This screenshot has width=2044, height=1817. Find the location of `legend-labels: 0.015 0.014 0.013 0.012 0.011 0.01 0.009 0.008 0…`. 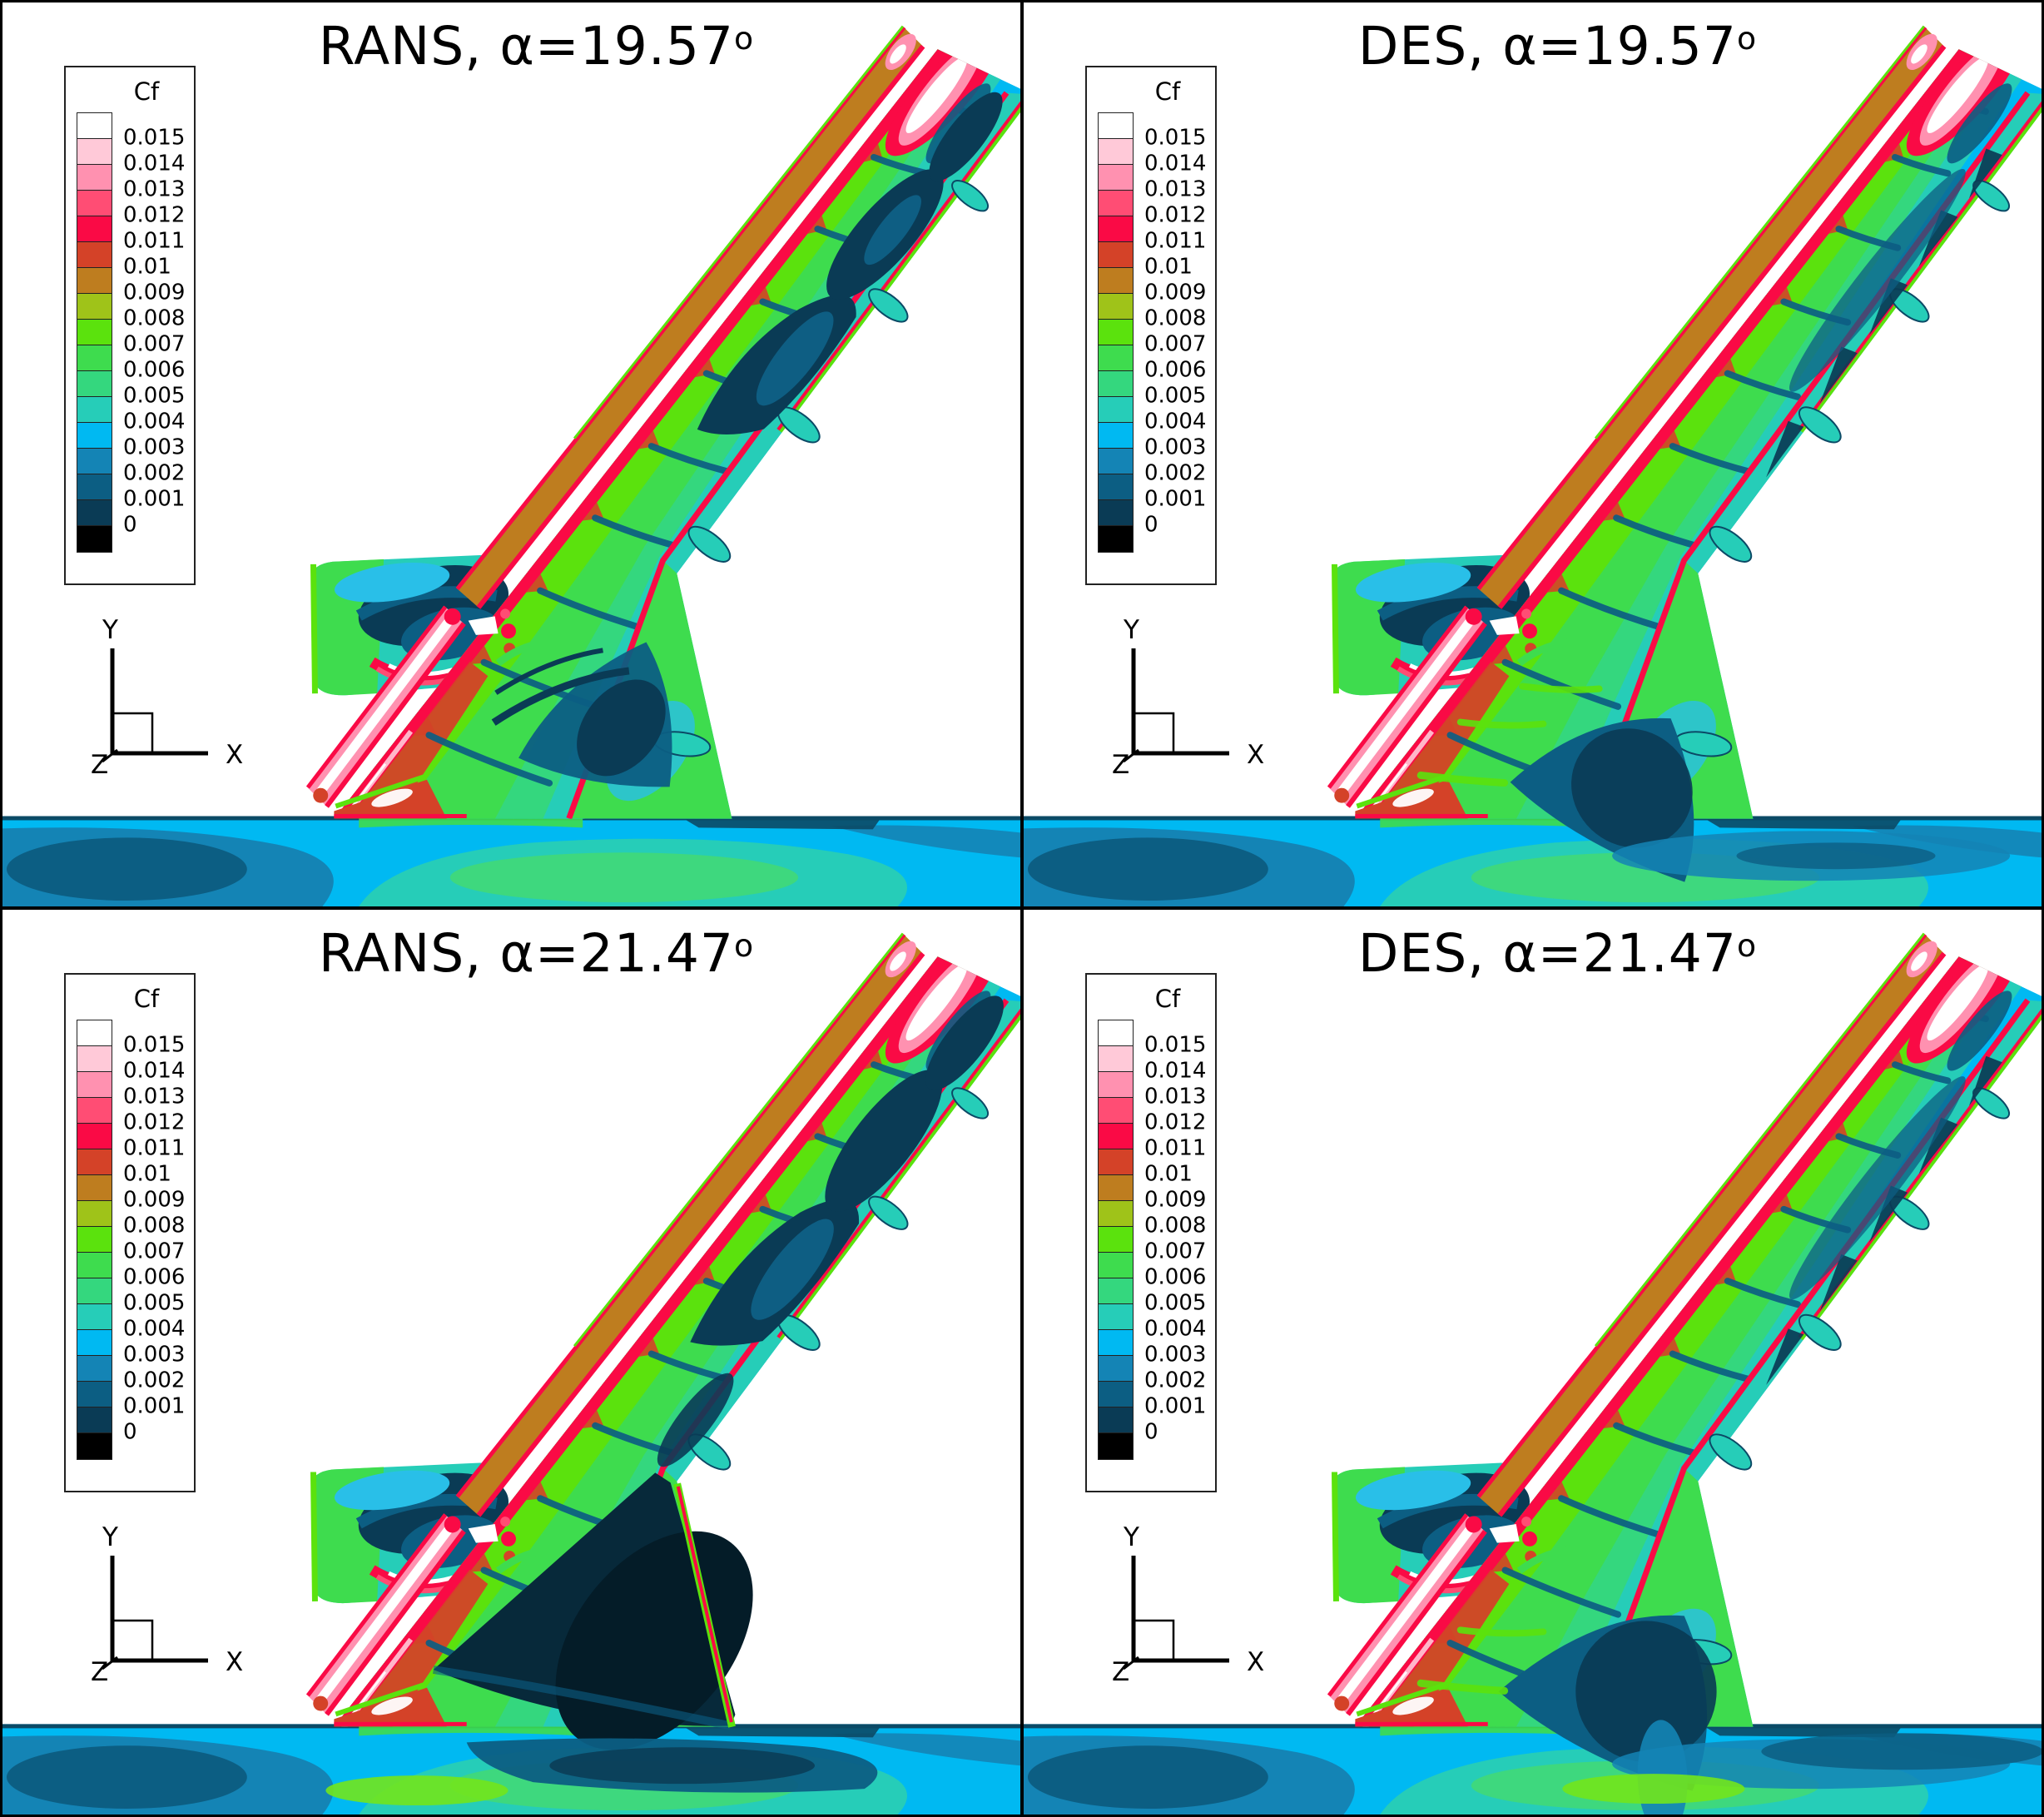

legend-labels: 0.015 0.014 0.013 0.012 0.011 0.01 0.009 0.008 0… is located at coordinates (1184, 332).